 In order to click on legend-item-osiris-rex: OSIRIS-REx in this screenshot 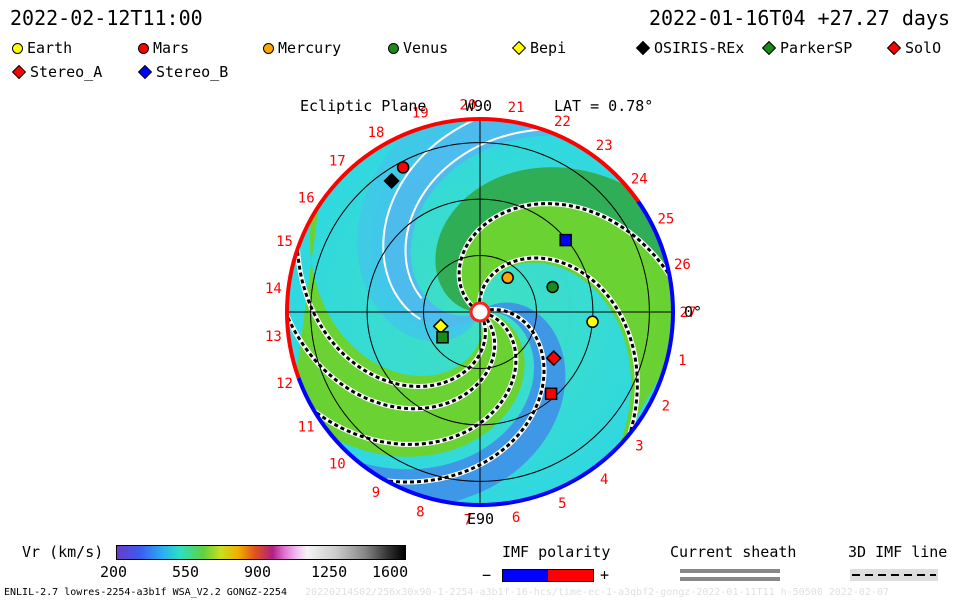, I will do `click(690, 48)`.